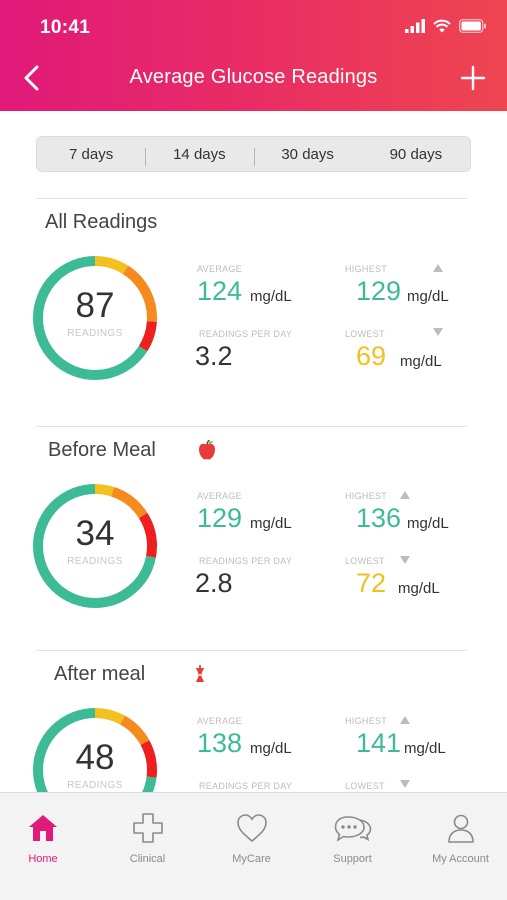  I want to click on highest-value: 136, so click(379, 518).